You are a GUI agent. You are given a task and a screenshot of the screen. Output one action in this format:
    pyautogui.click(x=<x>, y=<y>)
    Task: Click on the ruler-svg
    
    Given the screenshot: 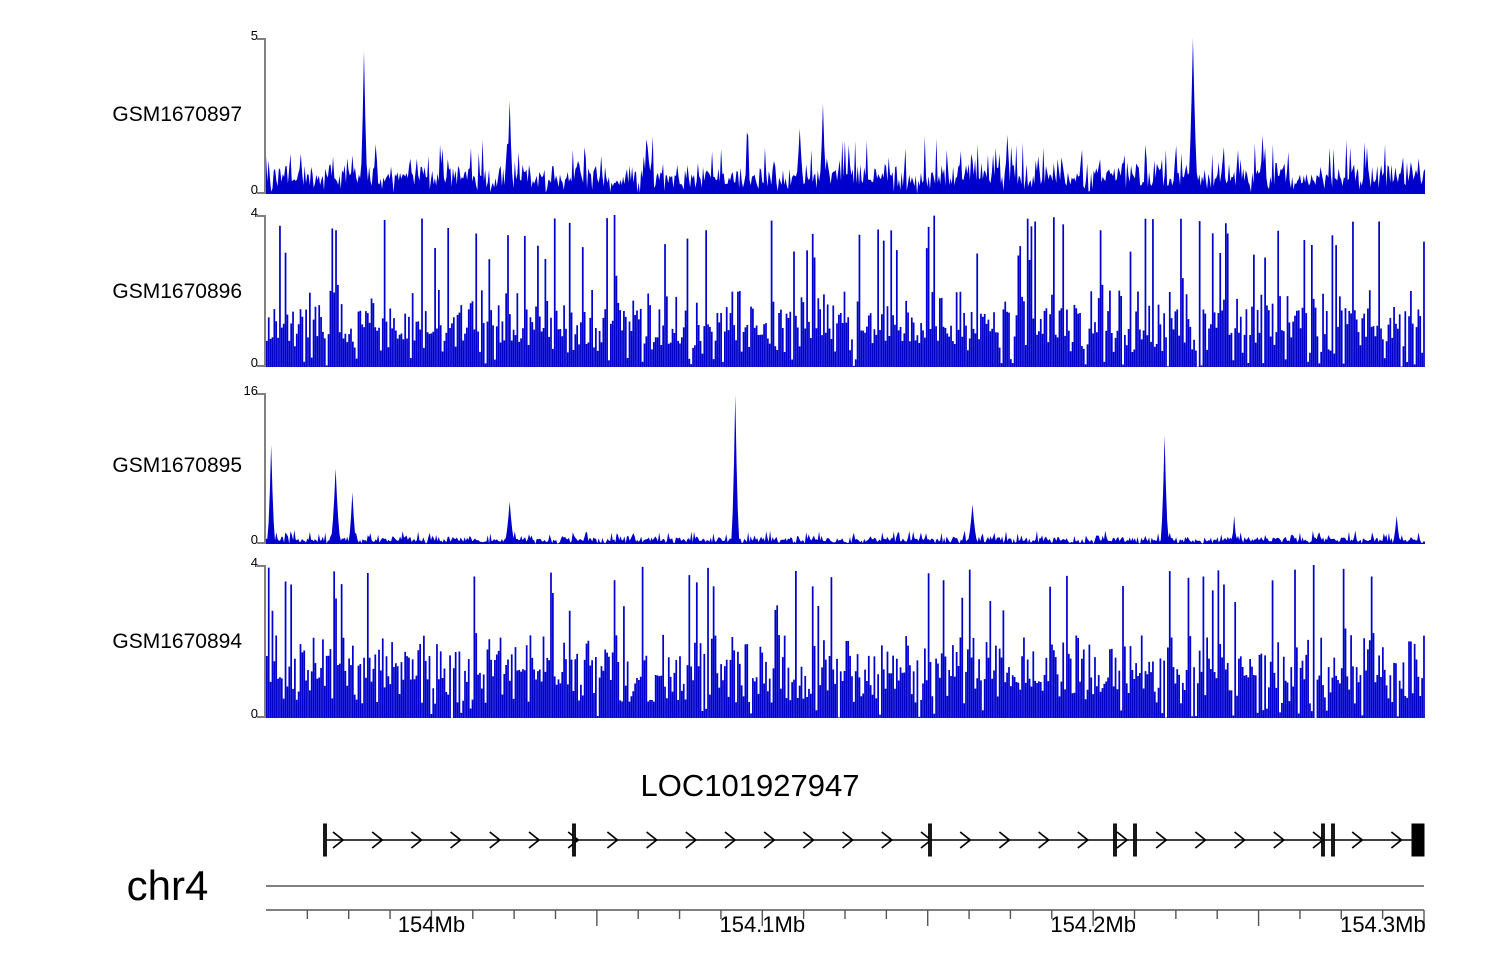 What is the action you would take?
    pyautogui.click(x=845, y=905)
    